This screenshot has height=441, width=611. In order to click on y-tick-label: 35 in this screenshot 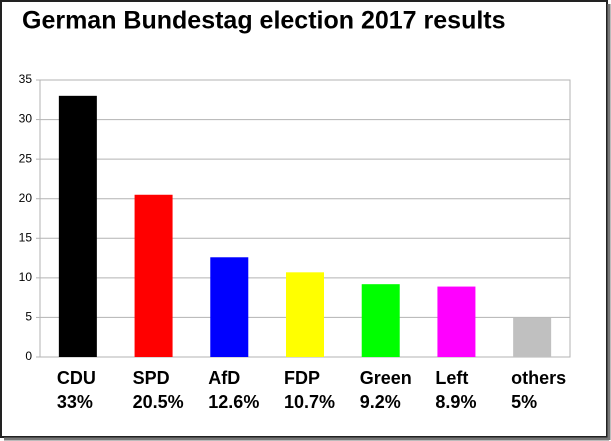, I will do `click(26, 79)`.